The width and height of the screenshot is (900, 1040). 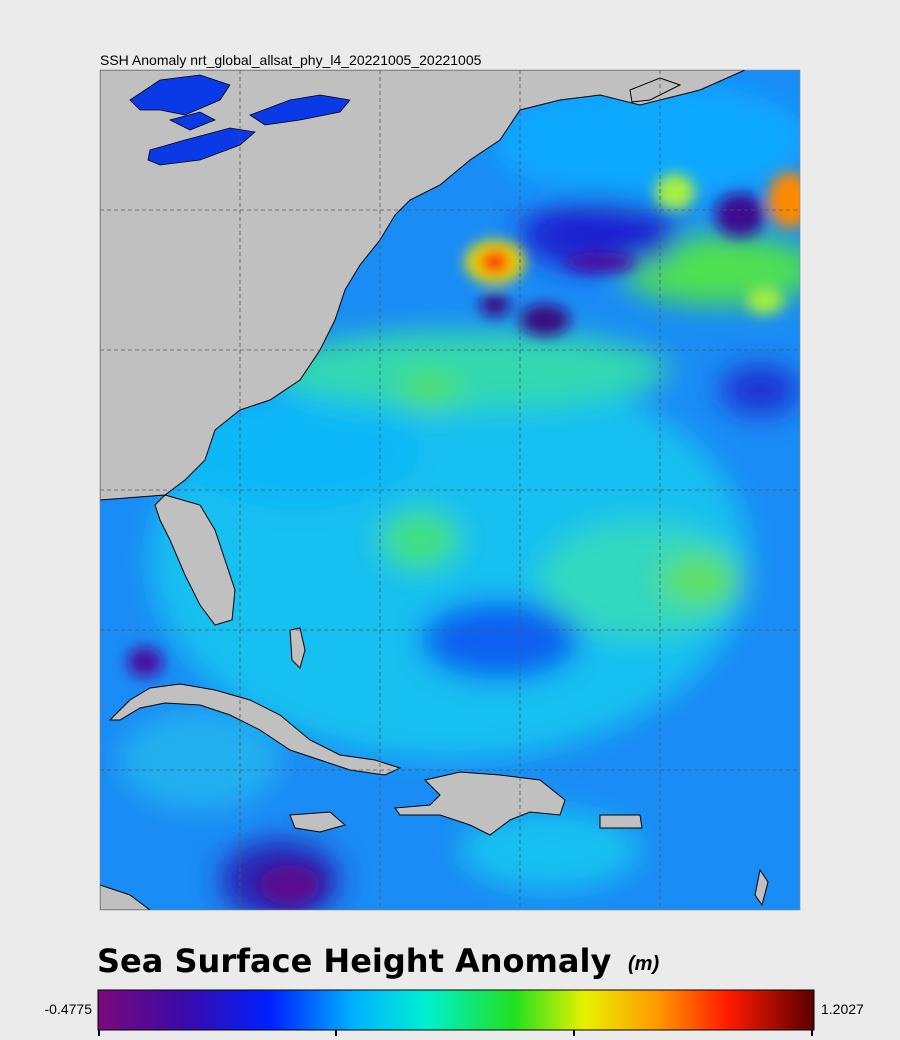 I want to click on colorbar-ticks, so click(x=455, y=1033).